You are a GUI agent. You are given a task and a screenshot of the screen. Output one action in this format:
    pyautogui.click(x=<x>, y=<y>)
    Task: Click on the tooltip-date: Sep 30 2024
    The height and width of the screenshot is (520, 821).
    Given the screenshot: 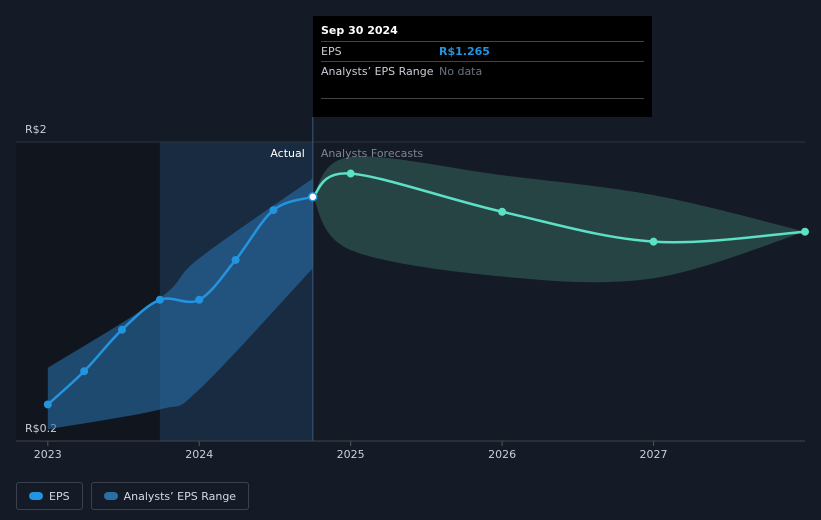 What is the action you would take?
    pyautogui.click(x=359, y=30)
    